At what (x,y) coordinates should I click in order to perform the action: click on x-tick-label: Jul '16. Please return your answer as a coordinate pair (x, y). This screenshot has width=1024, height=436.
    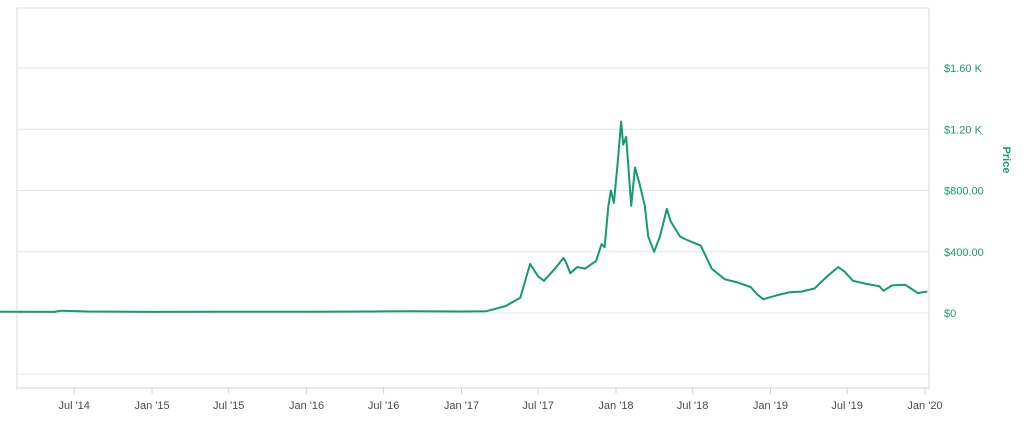
    Looking at the image, I should click on (383, 406).